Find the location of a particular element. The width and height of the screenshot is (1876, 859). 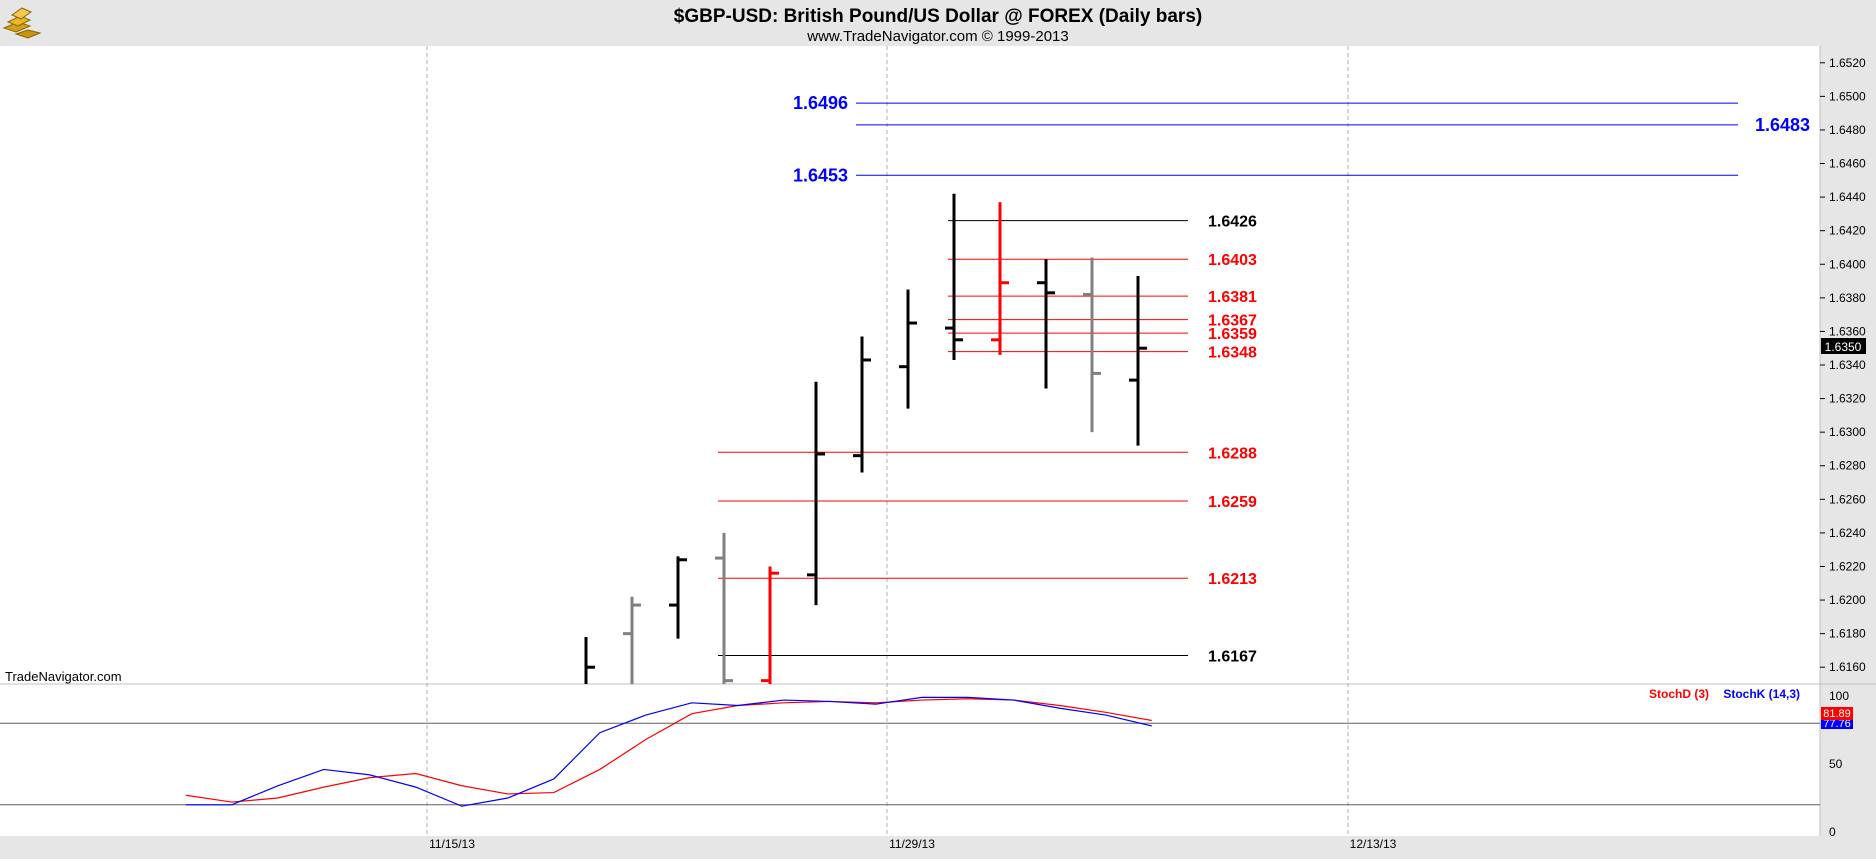

level-label-1.6167: 1.6167 is located at coordinates (1232, 656).